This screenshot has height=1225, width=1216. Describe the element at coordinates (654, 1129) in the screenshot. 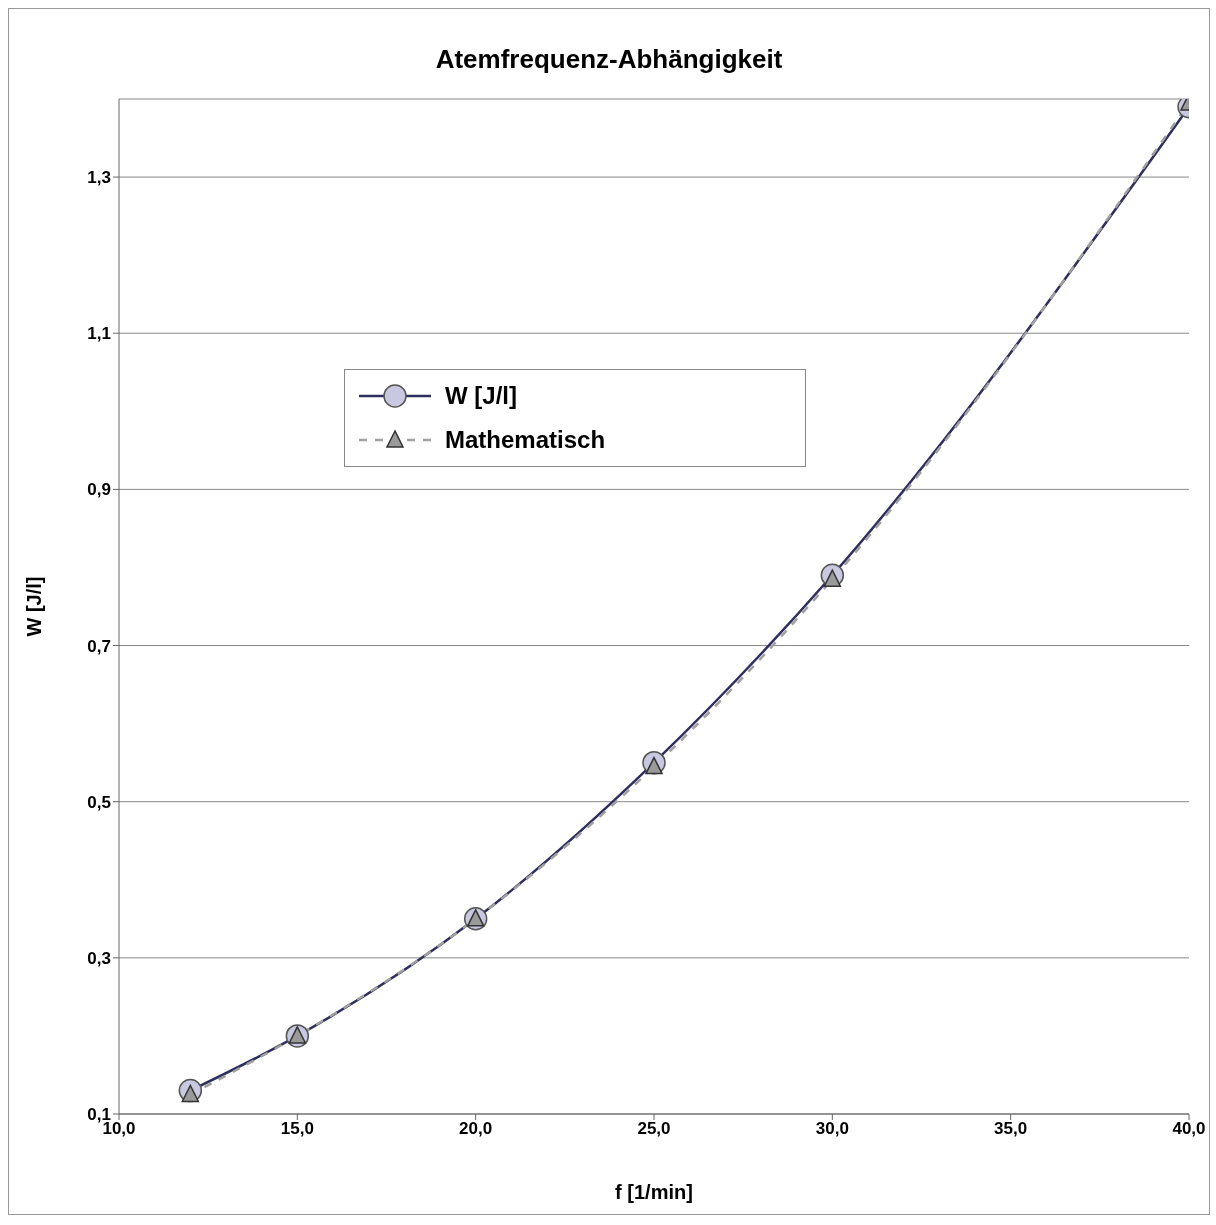

I see `x-tick-label: 25,0` at that location.